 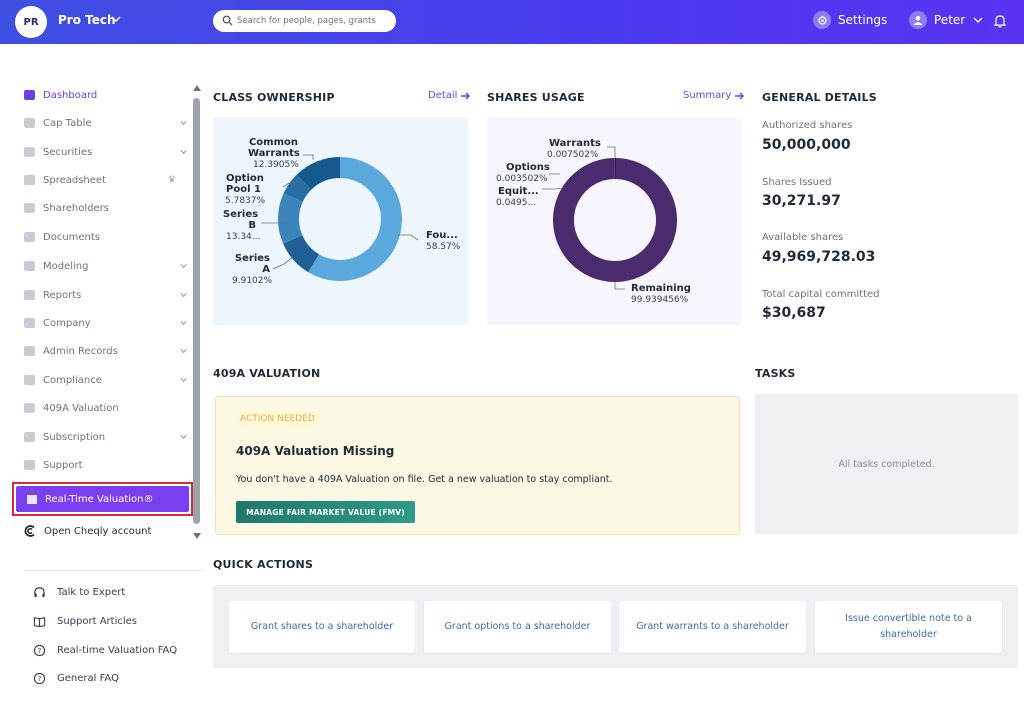 What do you see at coordinates (66, 266) in the screenshot?
I see `sidebar-item-label: Modeling` at bounding box center [66, 266].